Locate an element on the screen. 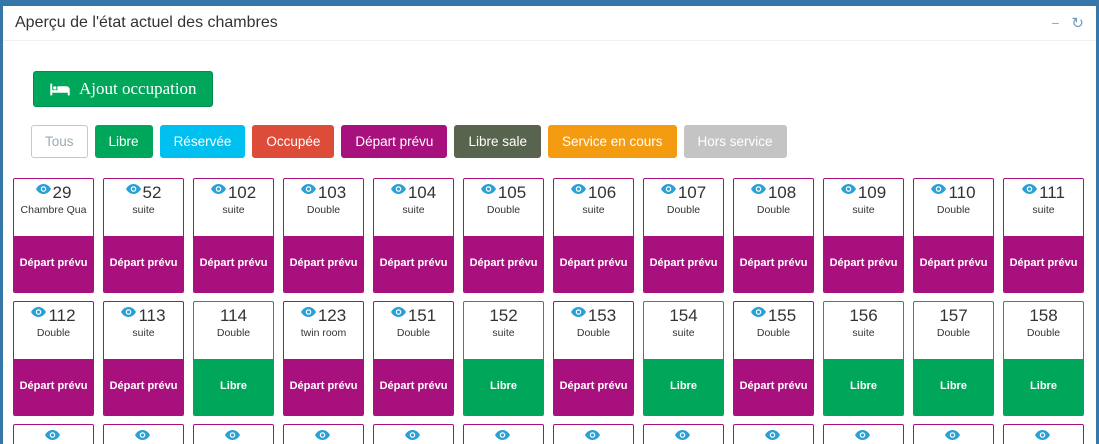 This screenshot has height=444, width=1099. filter-libre: Libre is located at coordinates (123, 141).